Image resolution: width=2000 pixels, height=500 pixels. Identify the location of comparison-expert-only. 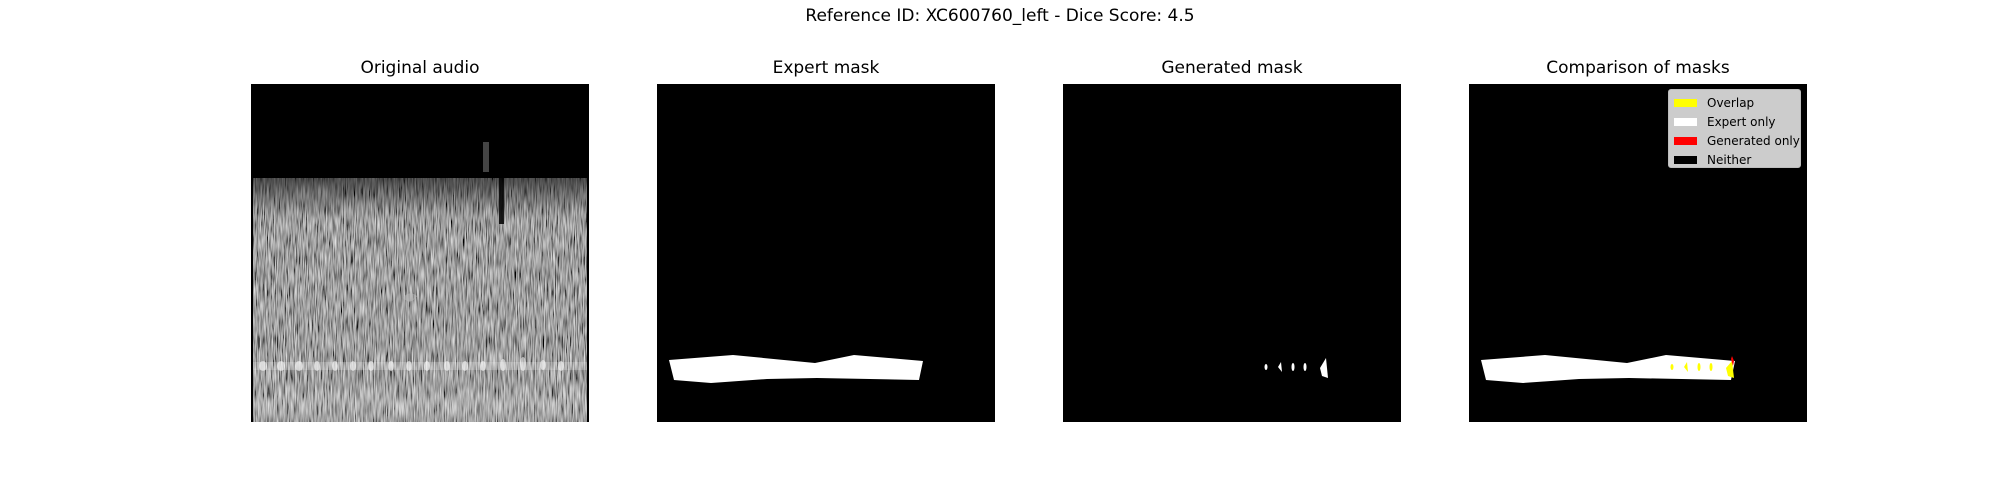
(1608, 369).